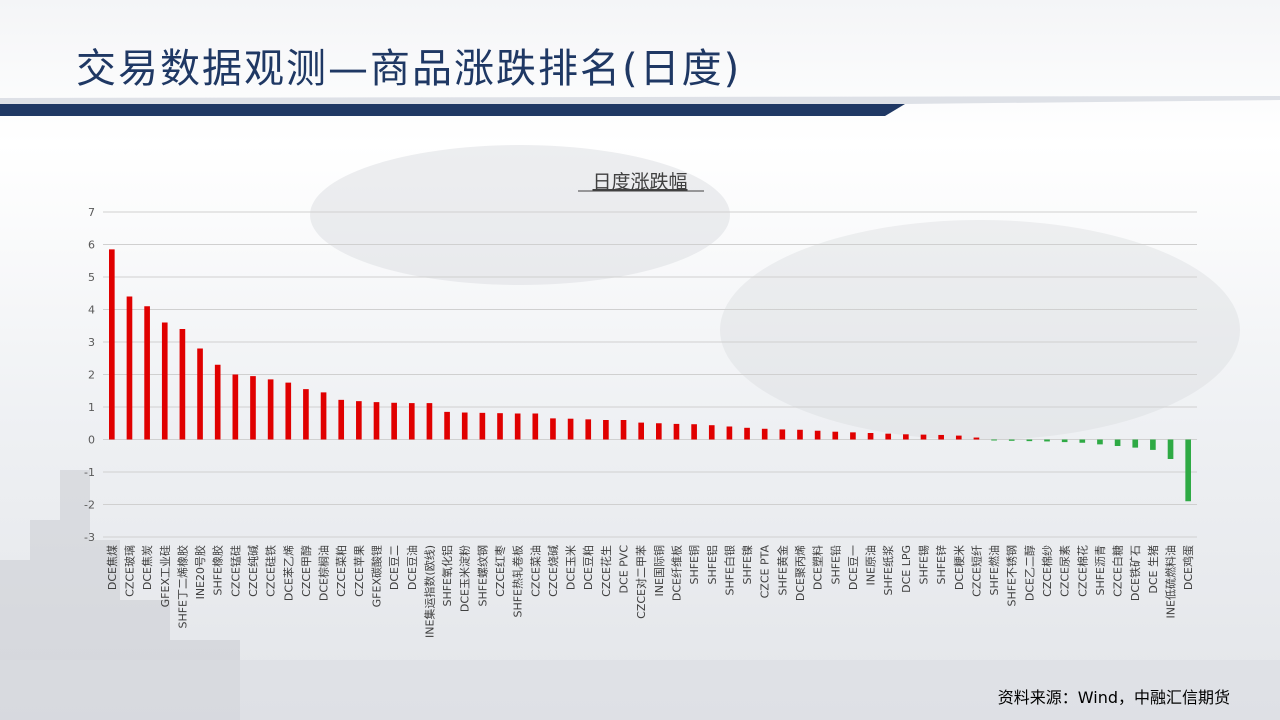  I want to click on y-tick-label: 1, so click(91, 407).